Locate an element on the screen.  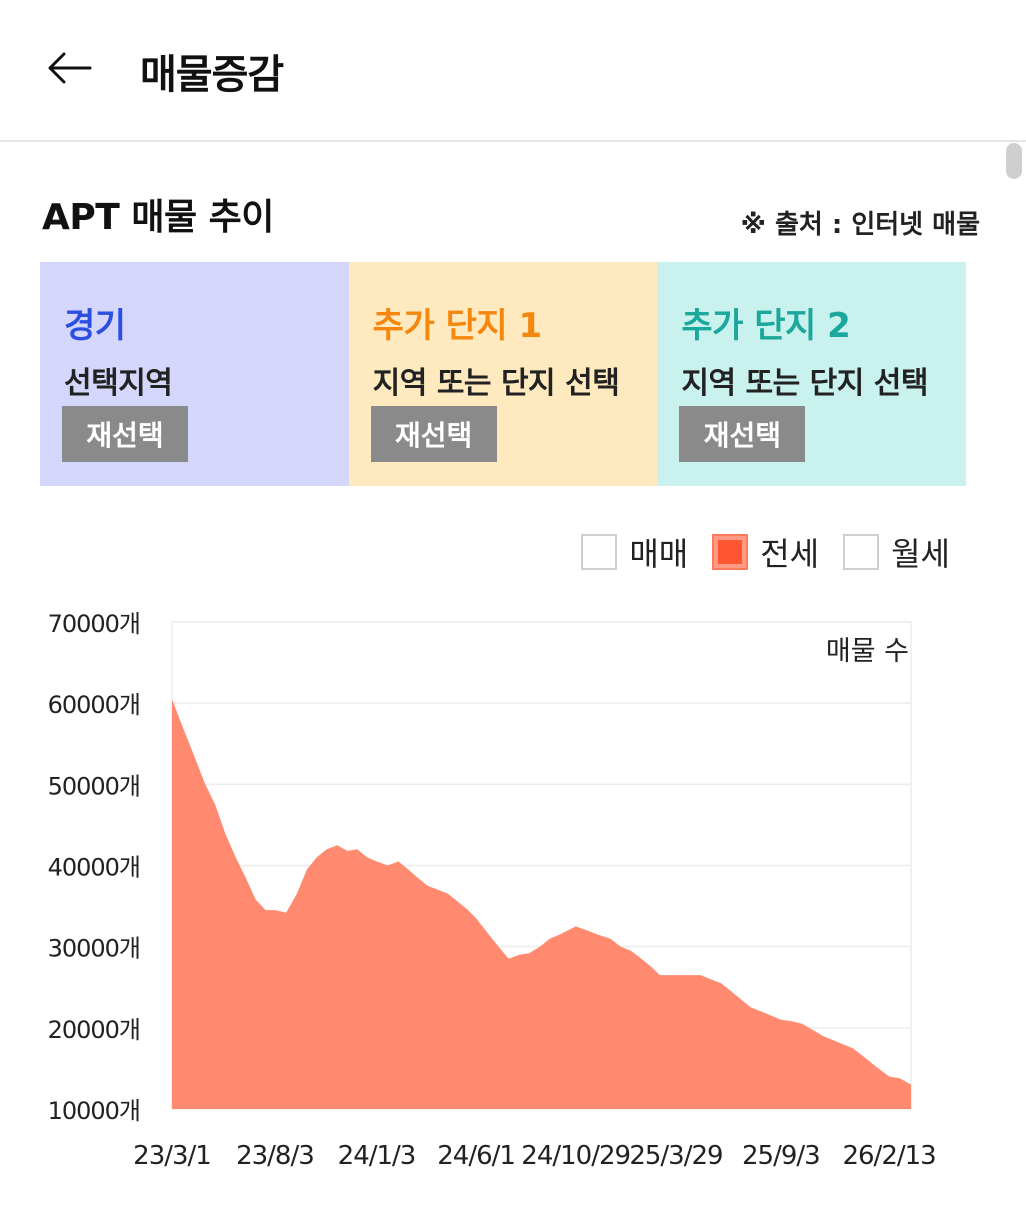
y-tick-label: 70000개 is located at coordinates (94, 624).